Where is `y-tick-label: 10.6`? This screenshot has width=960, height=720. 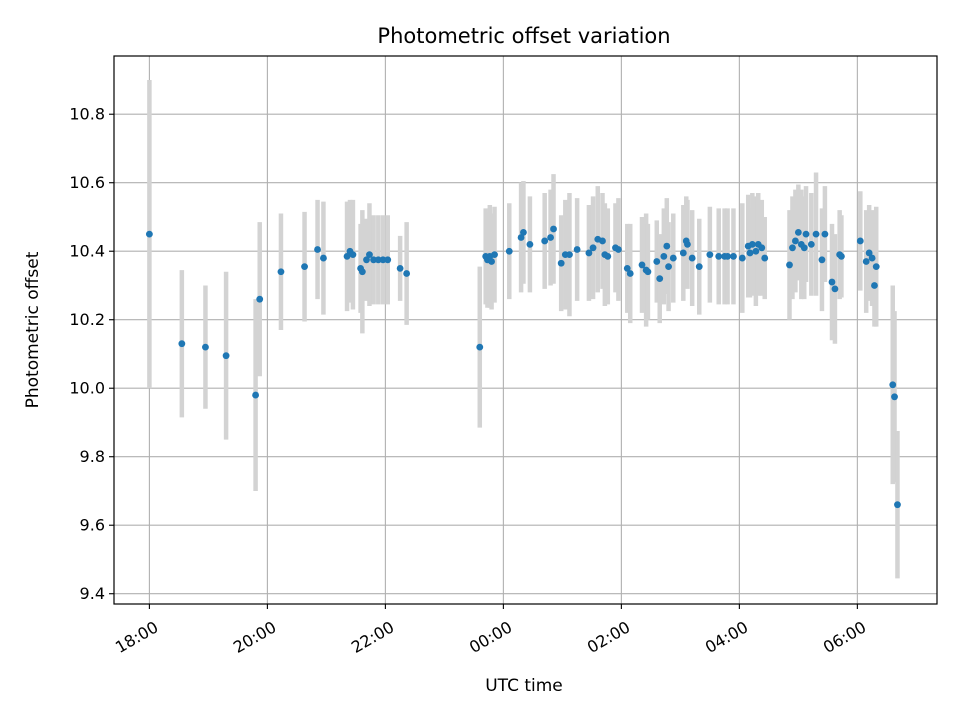 y-tick-label: 10.6 is located at coordinates (87, 182).